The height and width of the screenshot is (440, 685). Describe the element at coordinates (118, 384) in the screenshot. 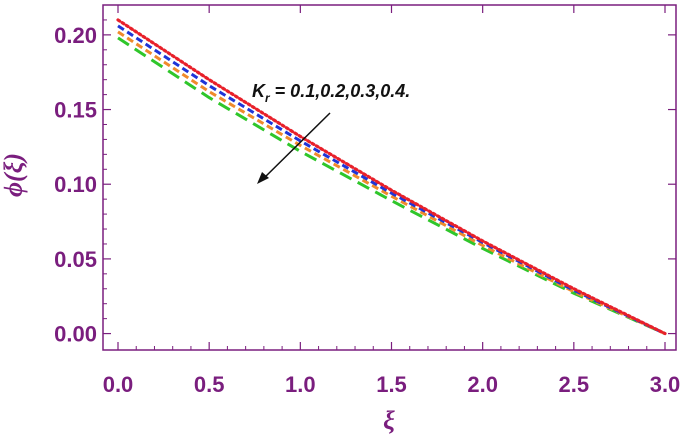

I see `x-tick-label: 0.0` at that location.